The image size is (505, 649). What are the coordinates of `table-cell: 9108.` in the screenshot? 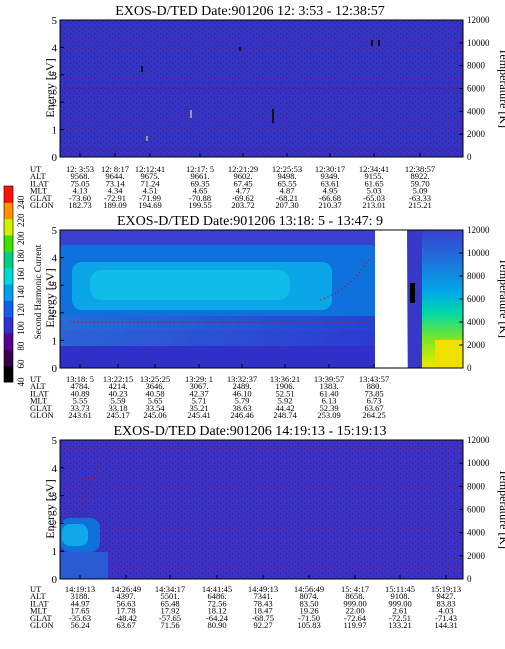 It's located at (399, 596).